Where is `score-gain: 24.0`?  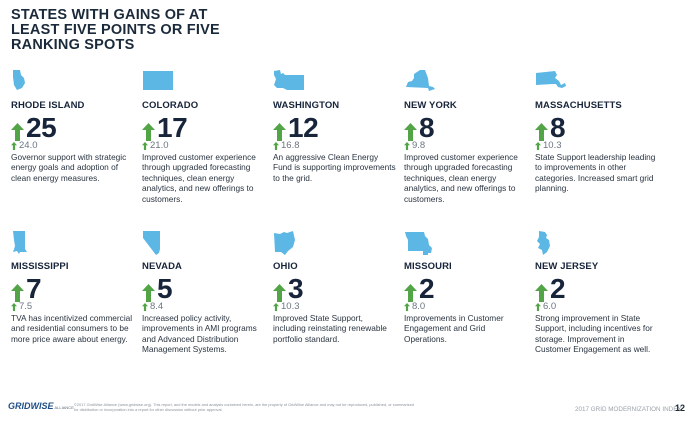
score-gain: 24.0 is located at coordinates (24, 146).